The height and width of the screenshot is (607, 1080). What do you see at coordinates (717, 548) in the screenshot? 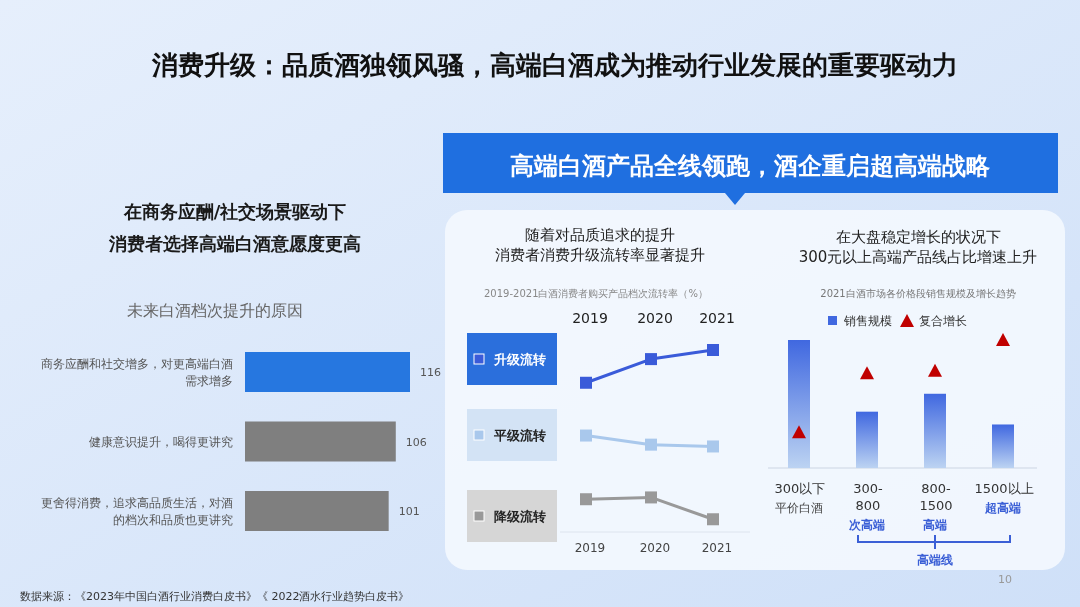
I see `category-label: 2021` at bounding box center [717, 548].